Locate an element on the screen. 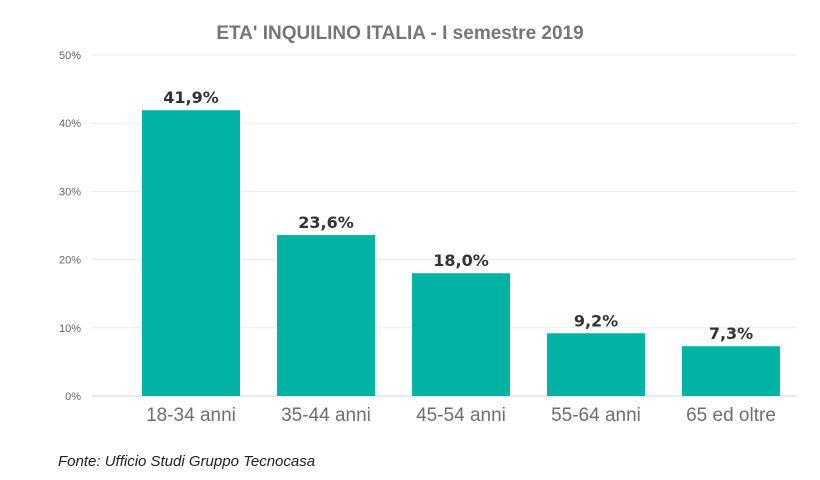 This screenshot has width=820, height=480. data-label: 41,9% is located at coordinates (191, 97).